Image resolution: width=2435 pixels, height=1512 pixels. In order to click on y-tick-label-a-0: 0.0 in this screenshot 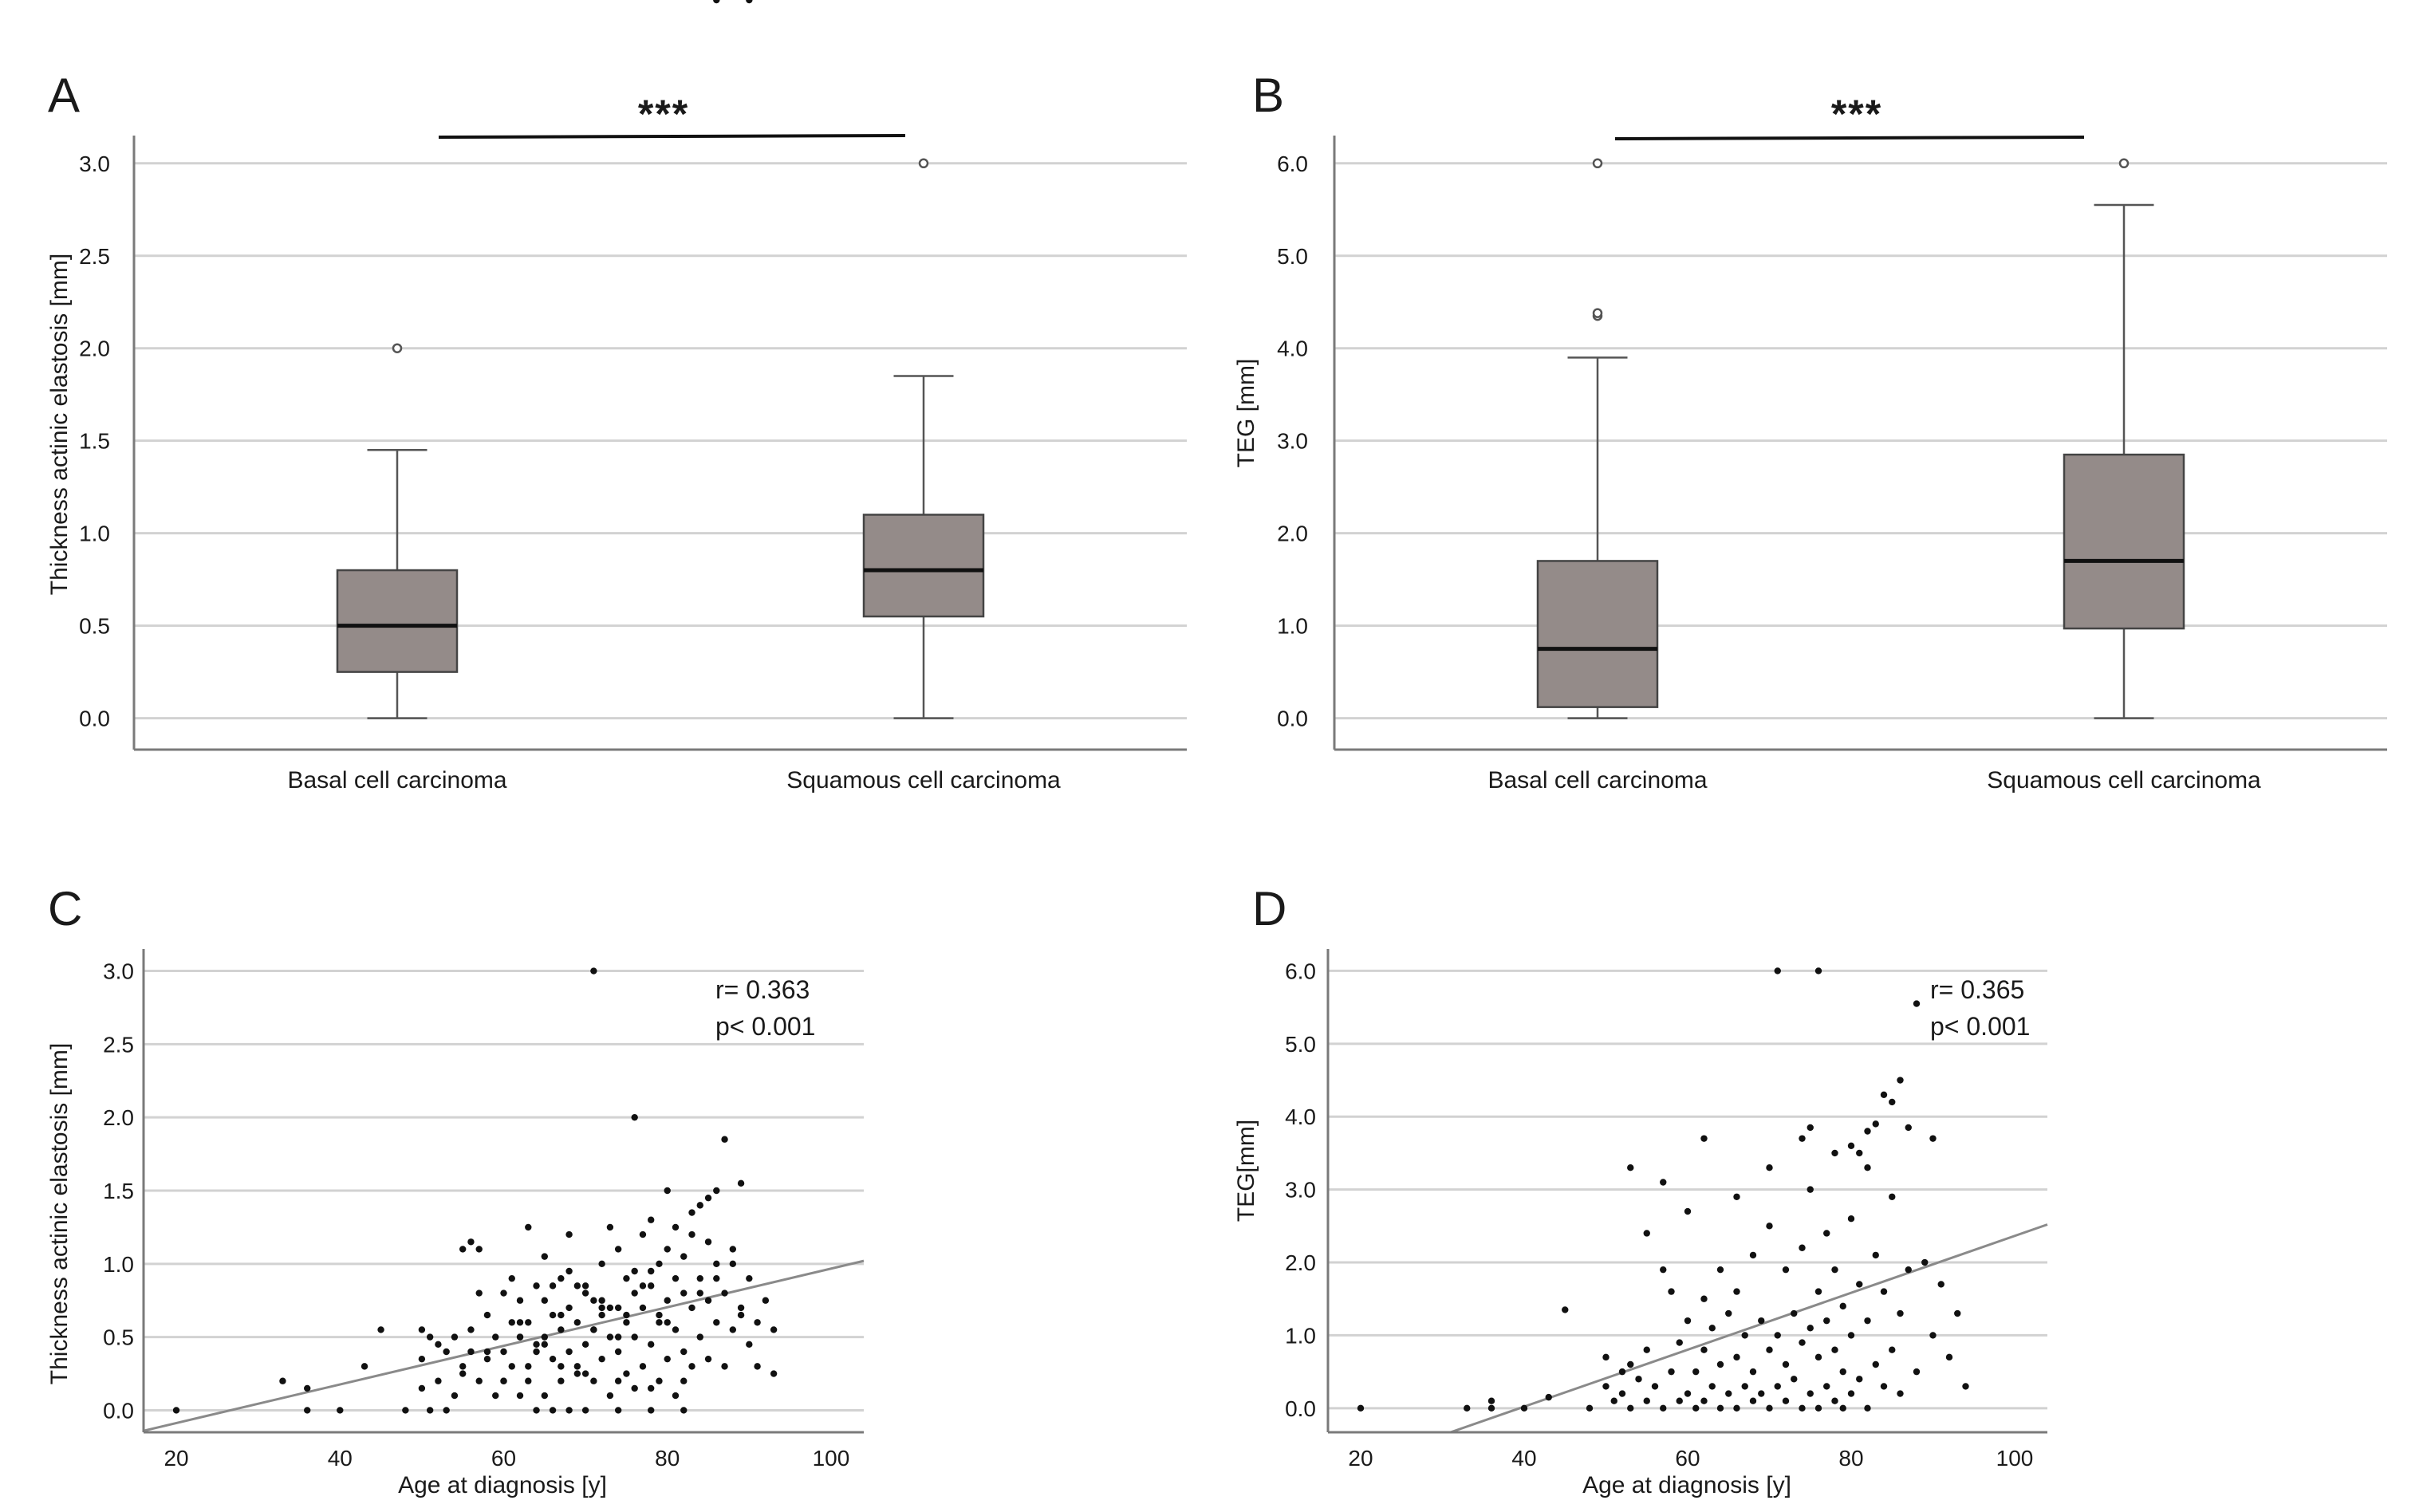, I will do `click(94, 719)`.